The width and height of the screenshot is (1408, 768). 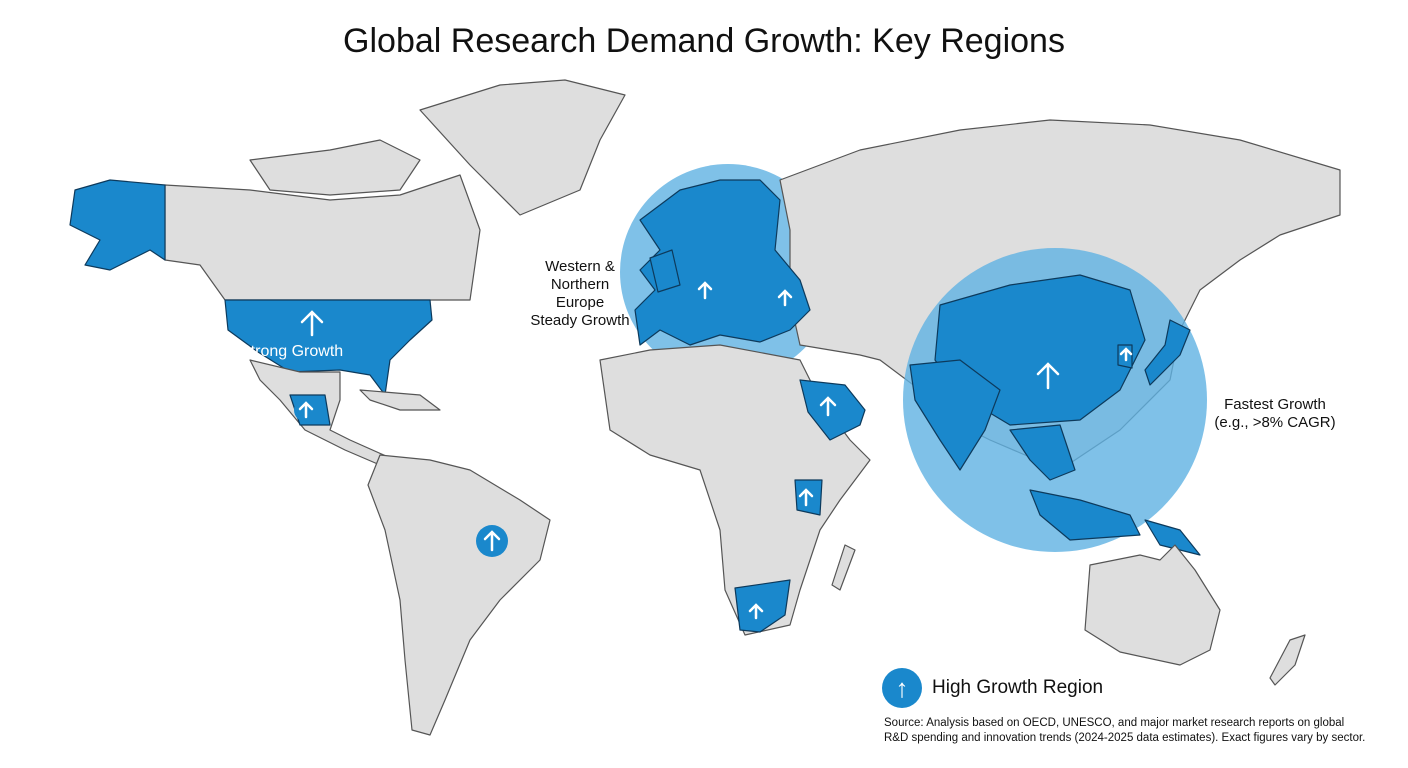 I want to click on indonesia, so click(x=1085, y=515).